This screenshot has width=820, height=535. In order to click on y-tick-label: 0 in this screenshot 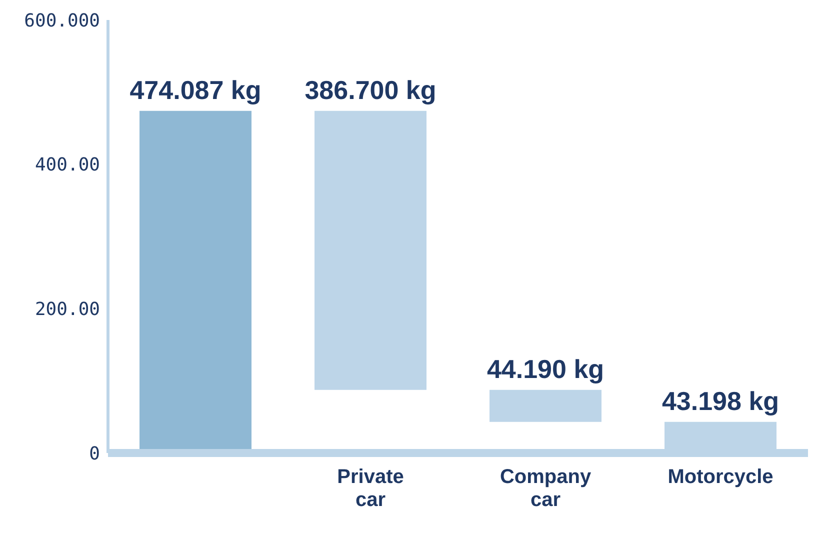, I will do `click(94, 453)`.